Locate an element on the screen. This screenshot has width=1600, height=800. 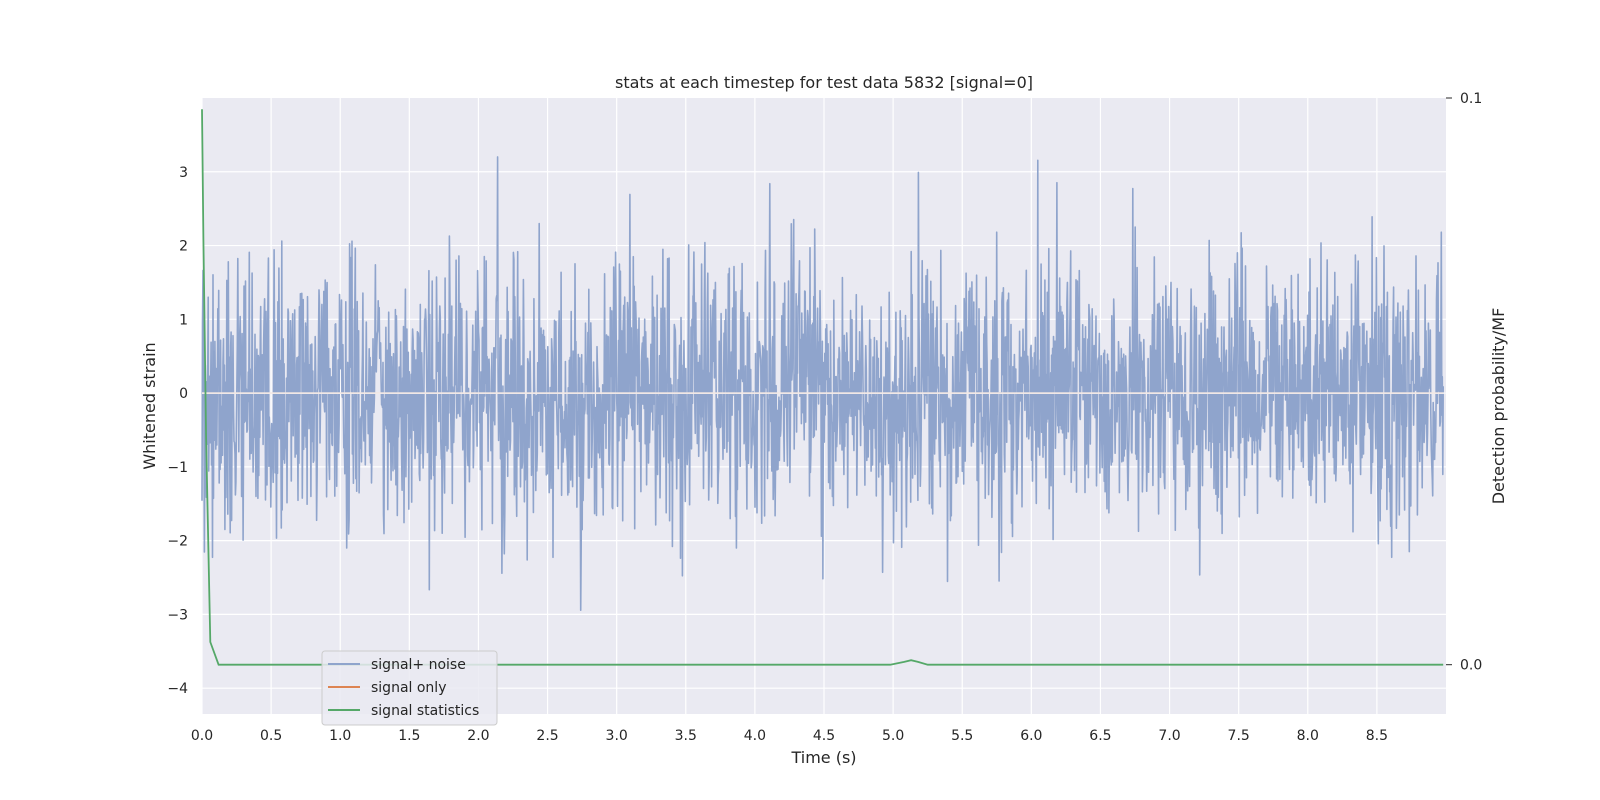
y-tick-label: 0 is located at coordinates (183, 394).